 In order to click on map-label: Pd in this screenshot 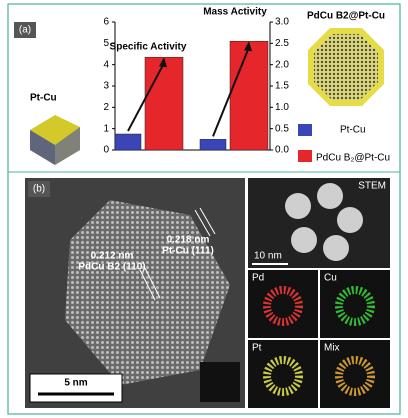, I will do `click(258, 278)`.